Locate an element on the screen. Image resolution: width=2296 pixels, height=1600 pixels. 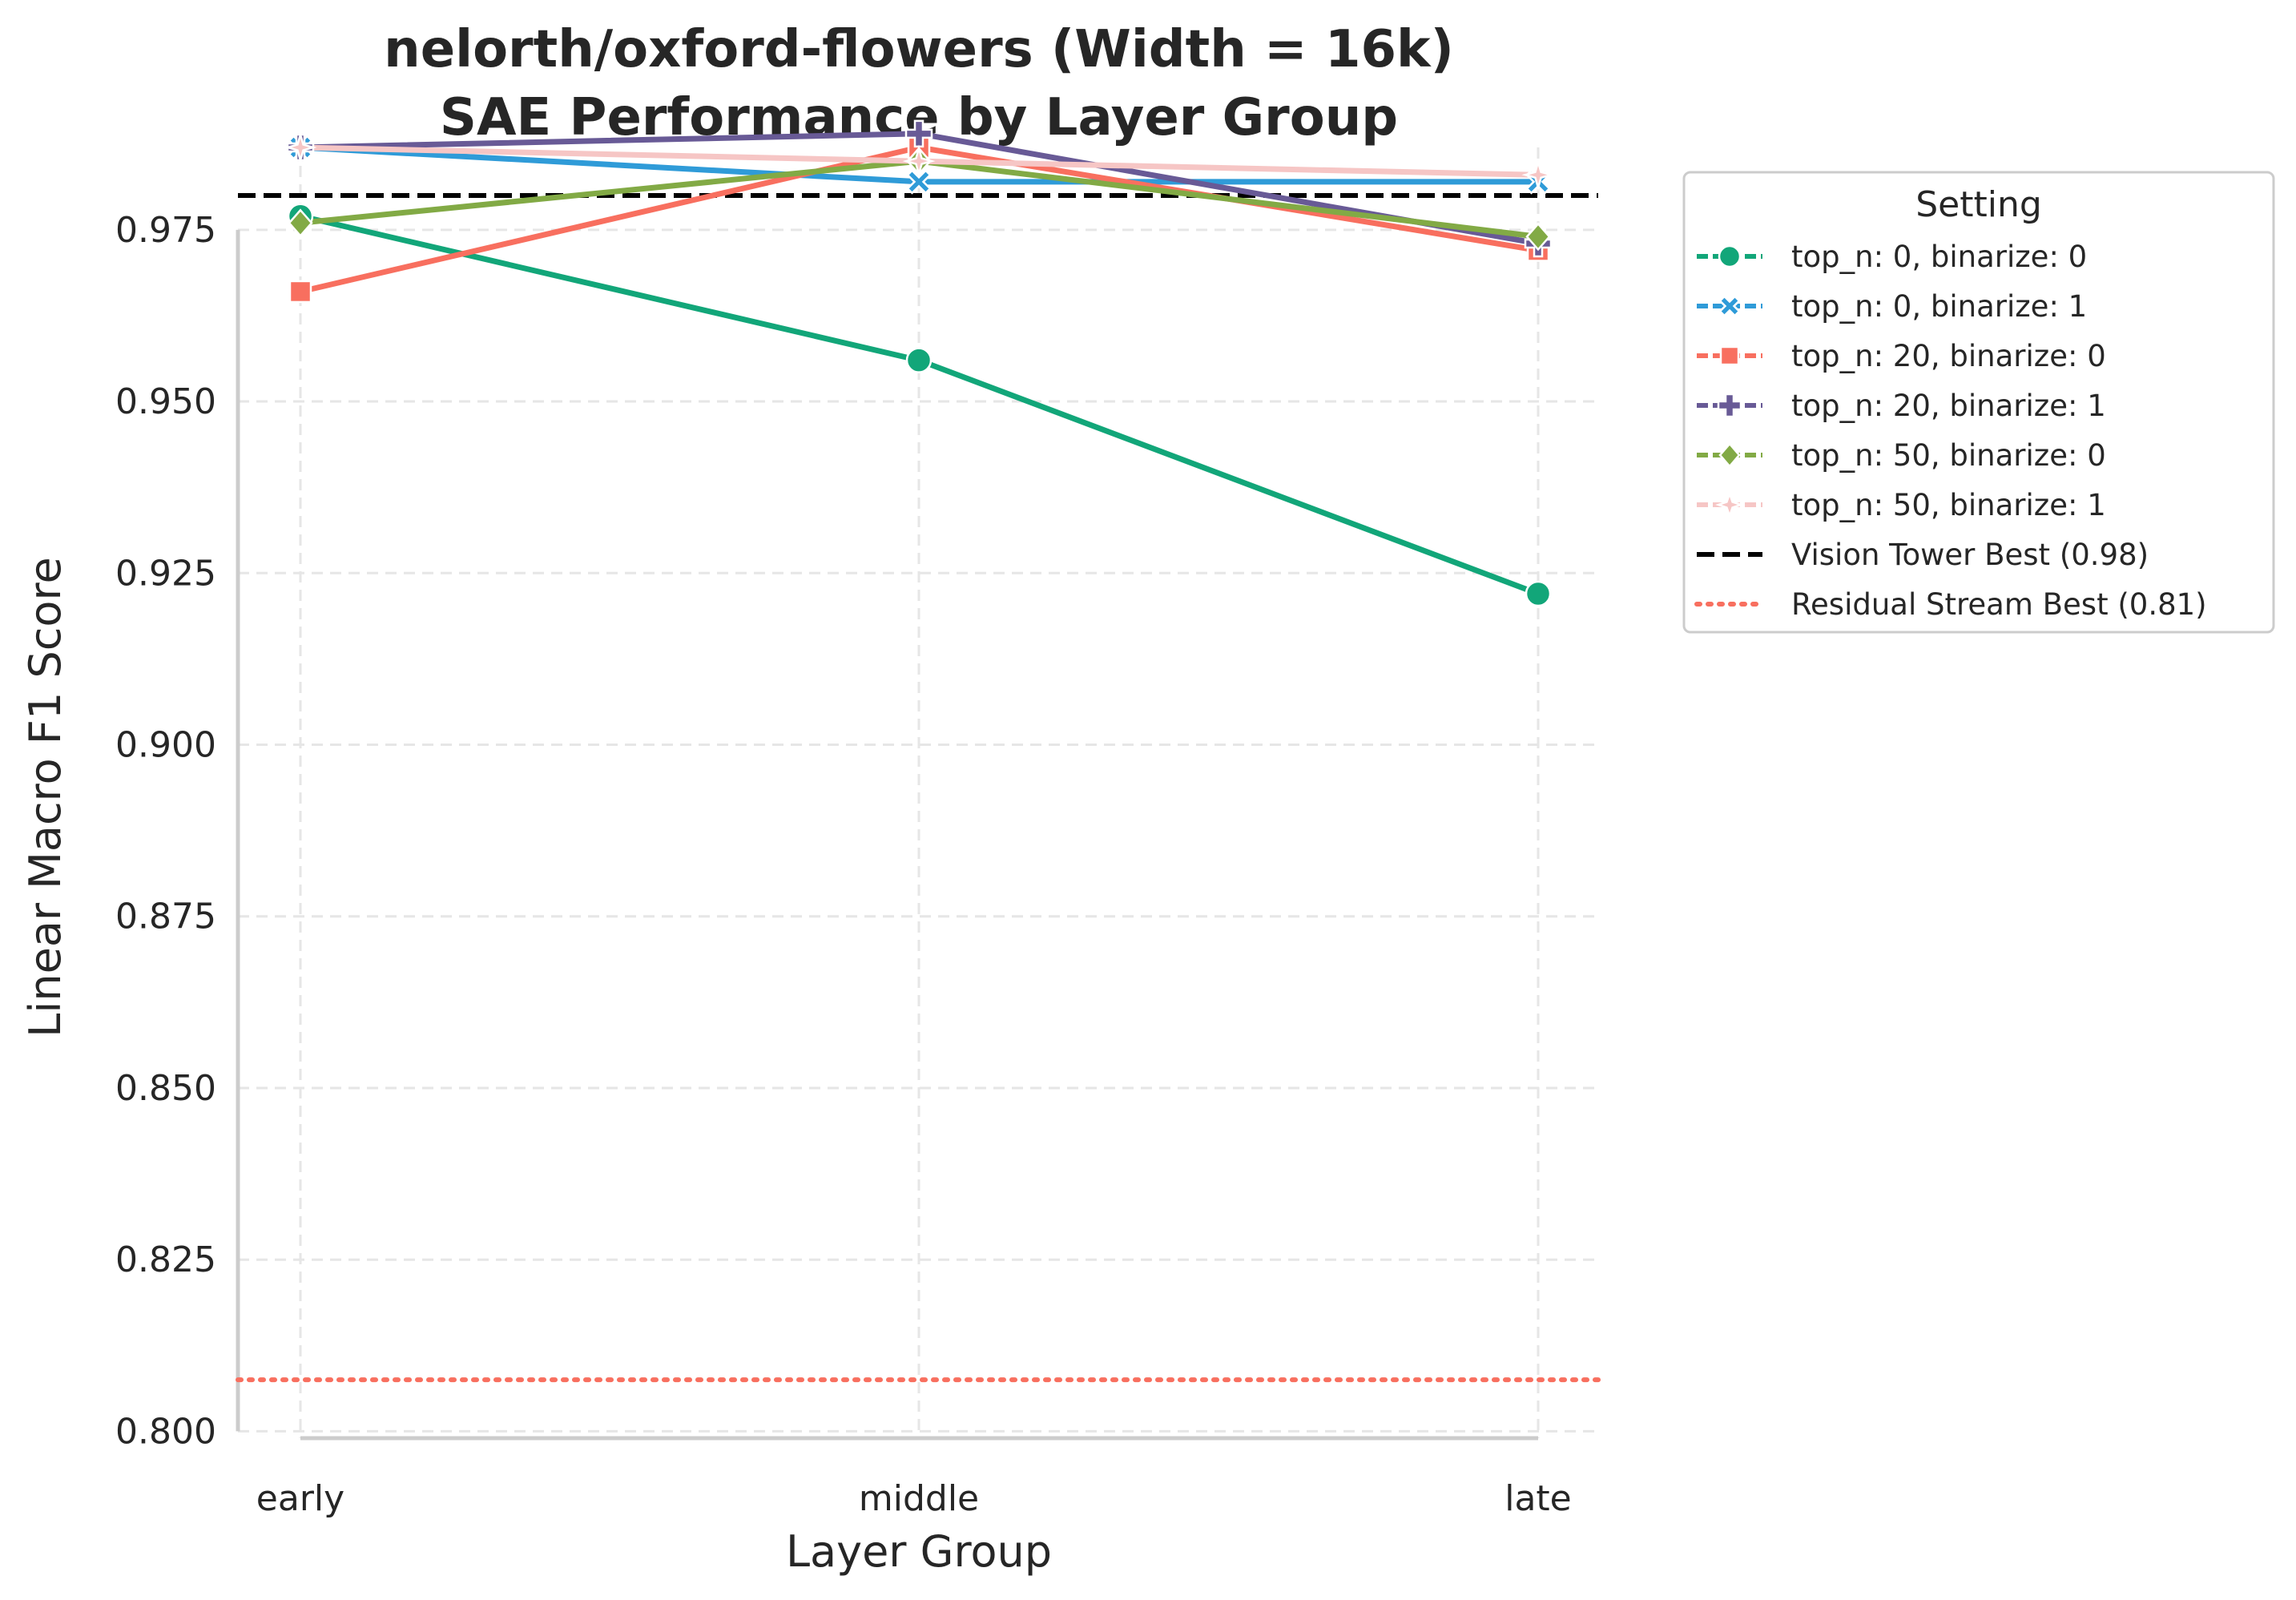
legend-label: top_n: 20, binarize: 1 is located at coordinates (1948, 406).